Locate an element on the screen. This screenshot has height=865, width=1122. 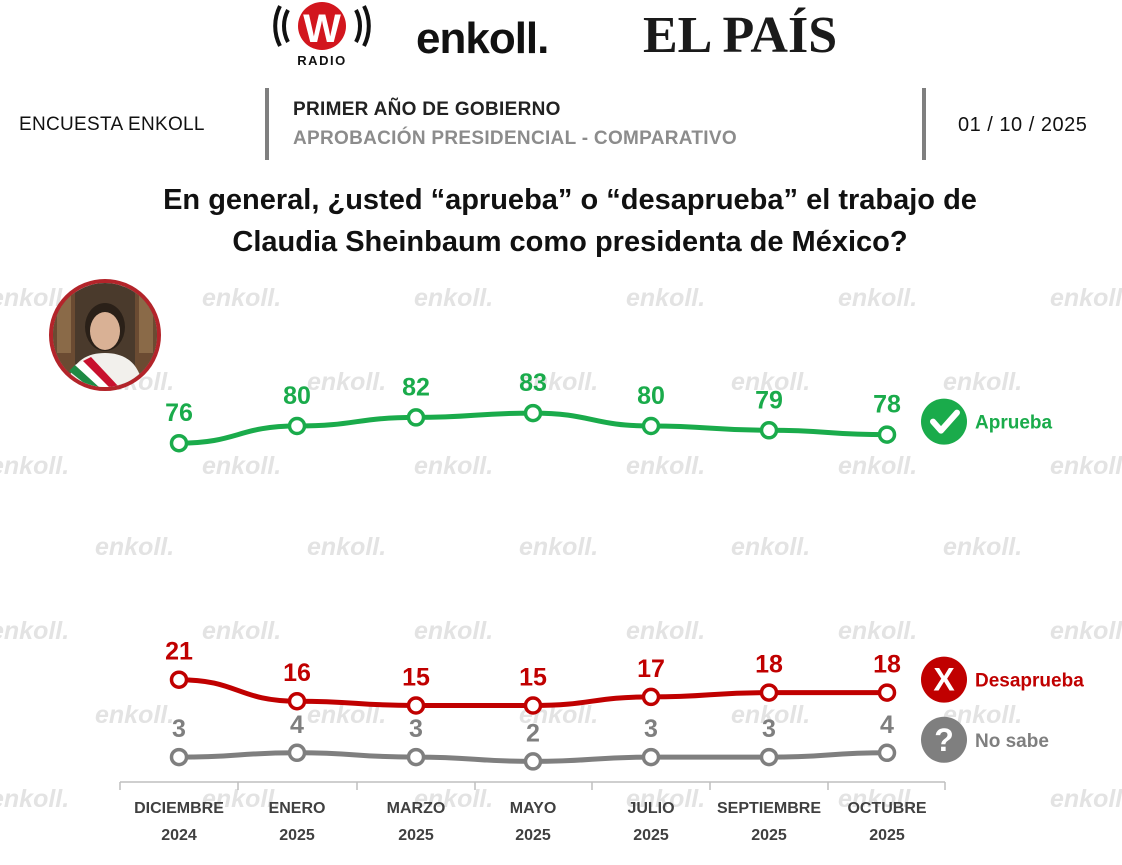
x-tick-label-month: MAYO is located at coordinates (533, 808).